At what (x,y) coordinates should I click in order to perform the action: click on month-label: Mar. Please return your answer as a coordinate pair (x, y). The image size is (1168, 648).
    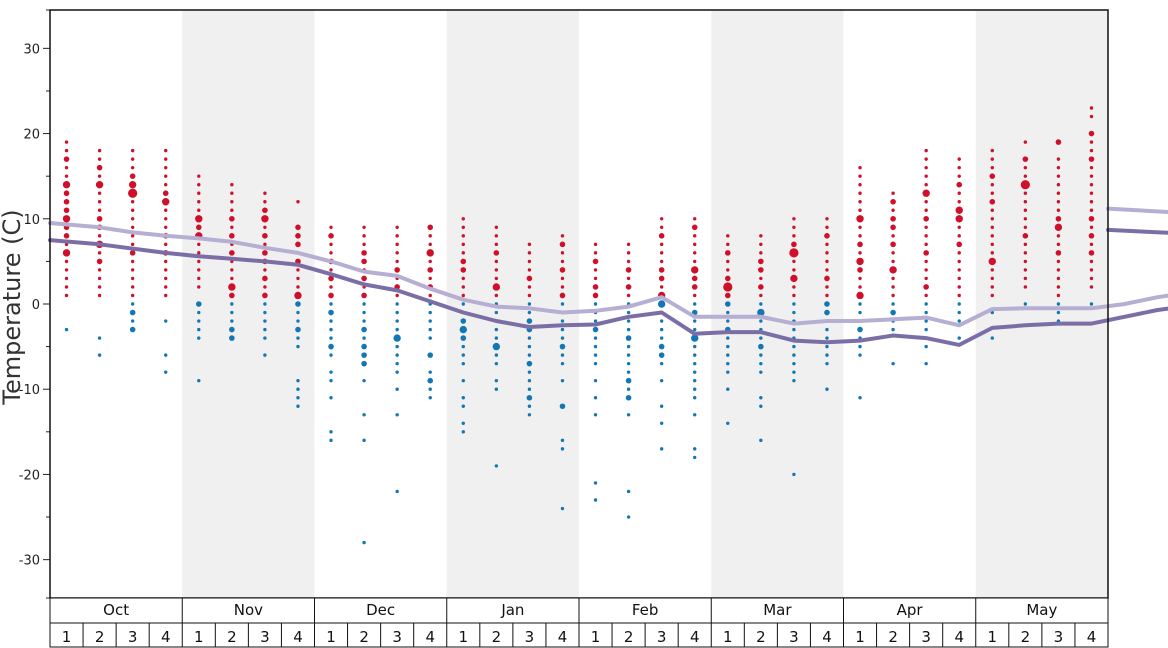
    Looking at the image, I should click on (777, 610).